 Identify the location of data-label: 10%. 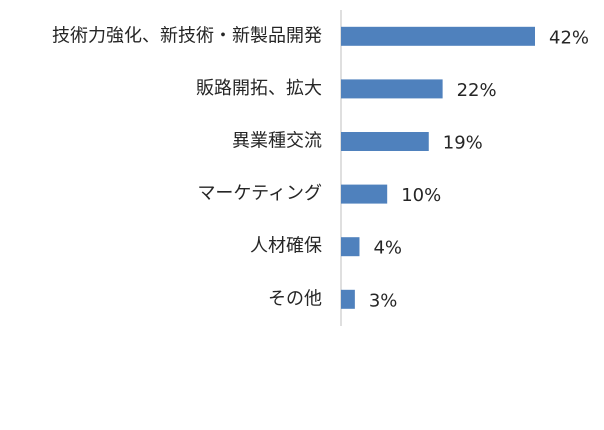
(421, 195).